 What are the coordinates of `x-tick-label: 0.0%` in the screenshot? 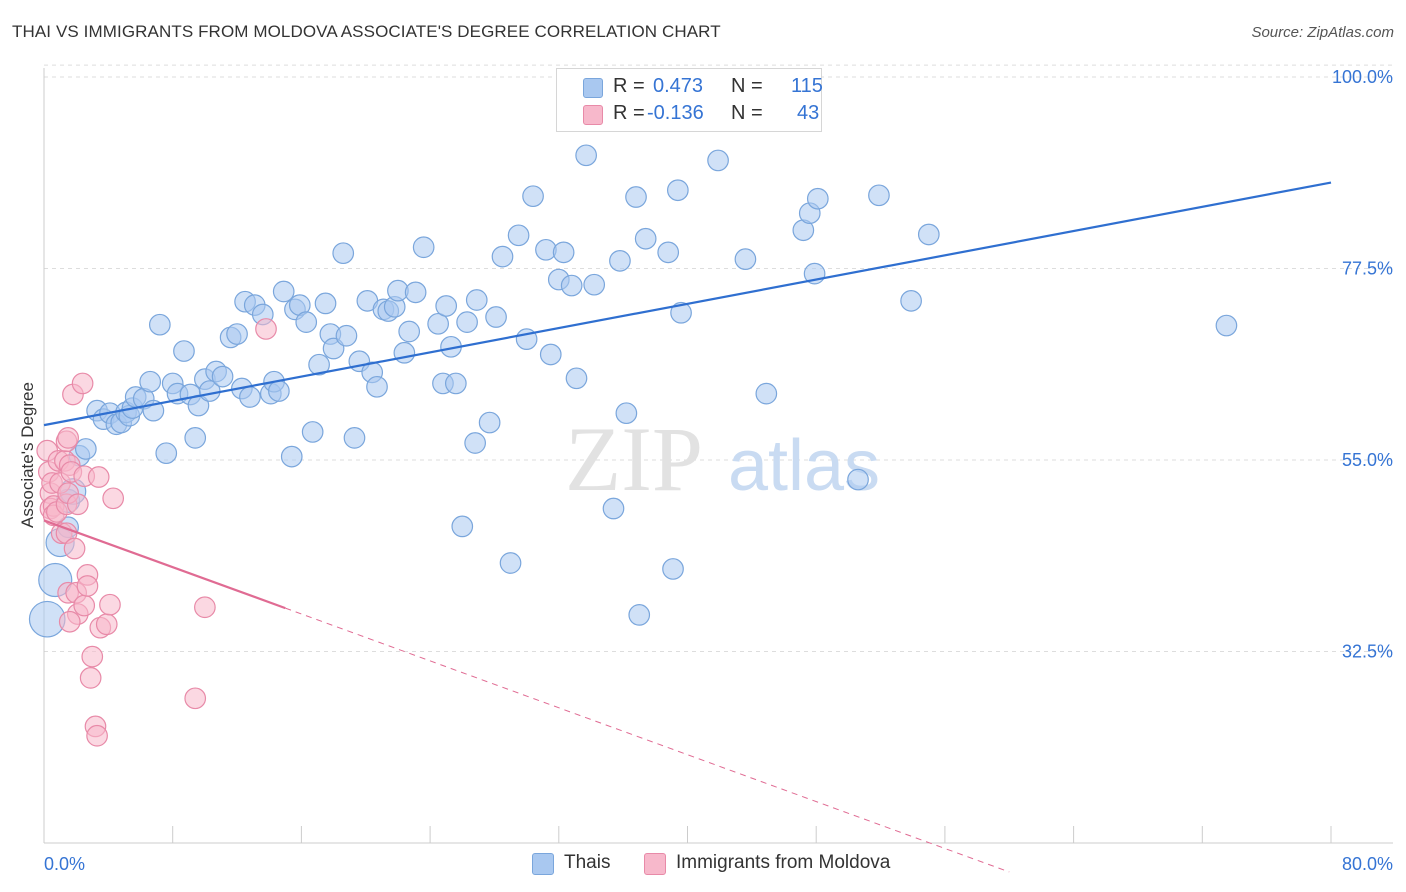 It's located at (64, 864).